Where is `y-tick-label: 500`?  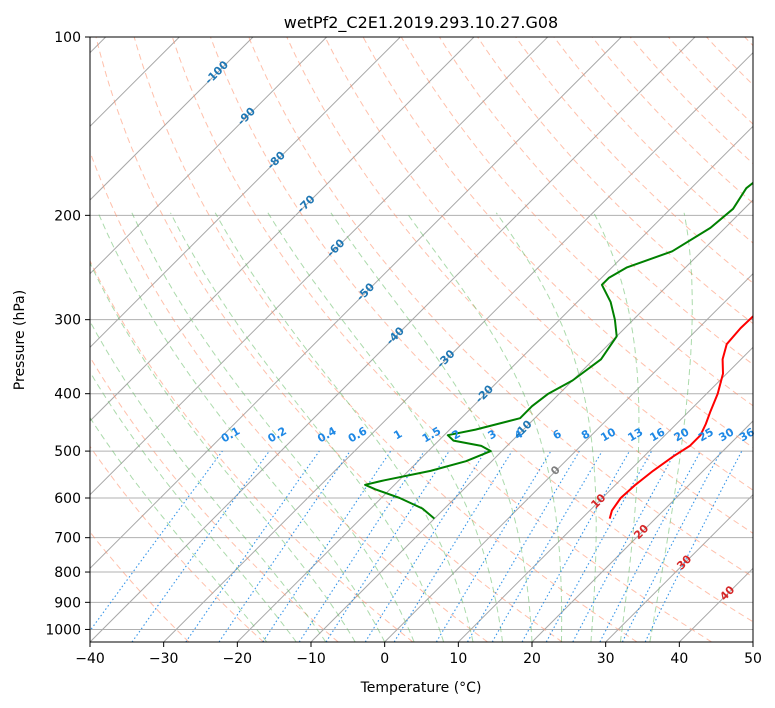 y-tick-label: 500 is located at coordinates (67, 452).